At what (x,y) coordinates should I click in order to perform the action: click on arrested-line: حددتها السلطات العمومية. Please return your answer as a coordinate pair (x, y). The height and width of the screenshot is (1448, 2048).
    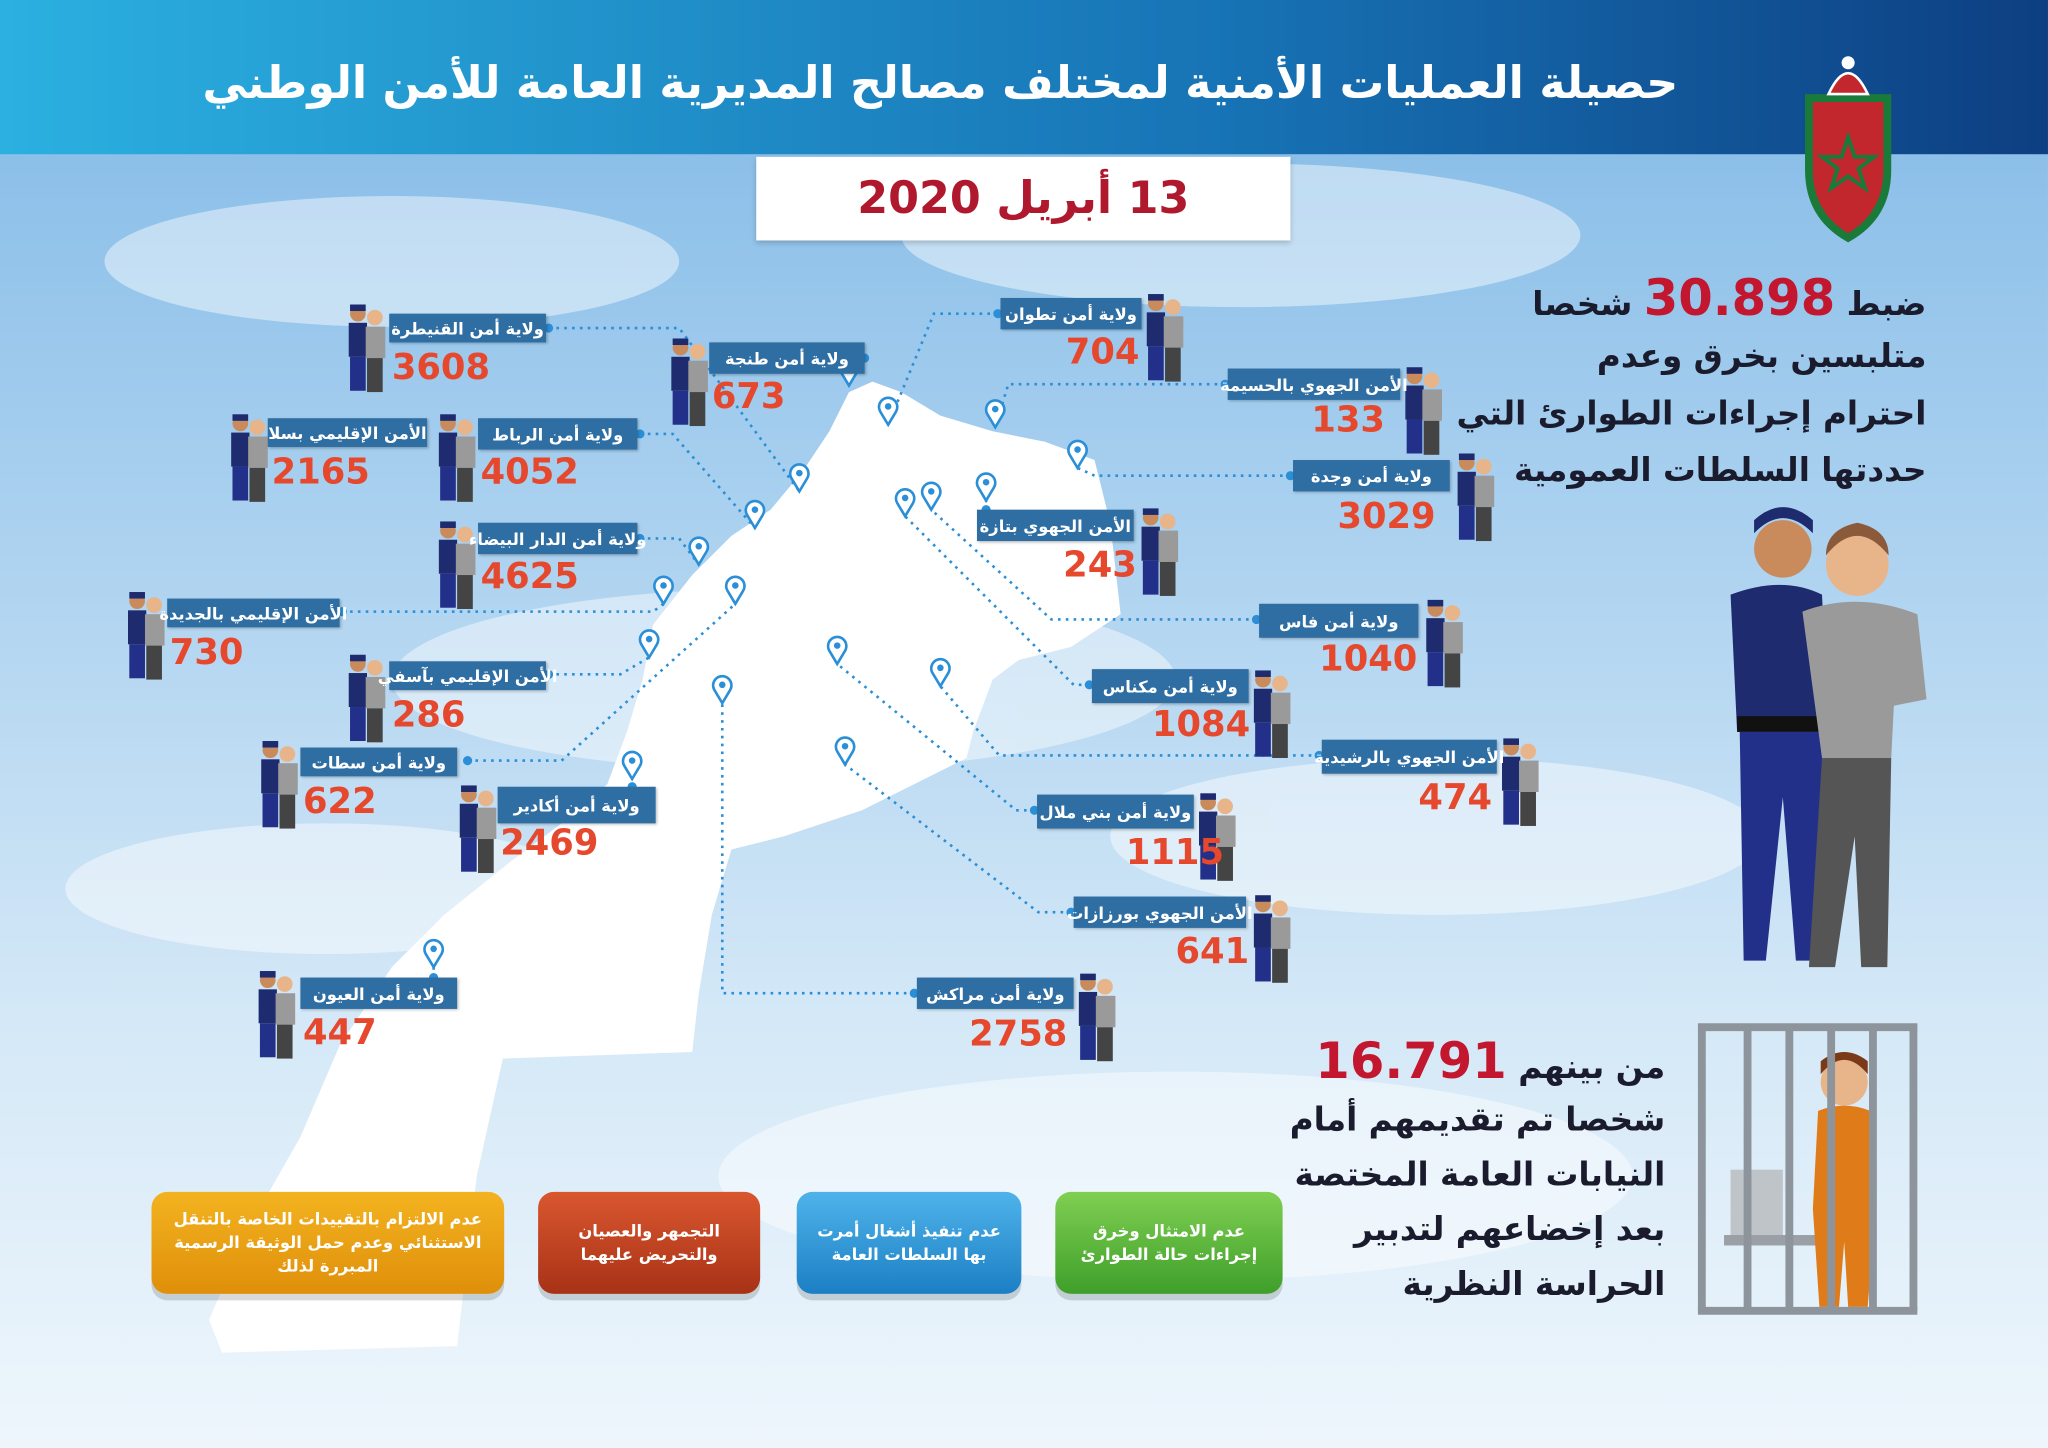
    Looking at the image, I should click on (1720, 469).